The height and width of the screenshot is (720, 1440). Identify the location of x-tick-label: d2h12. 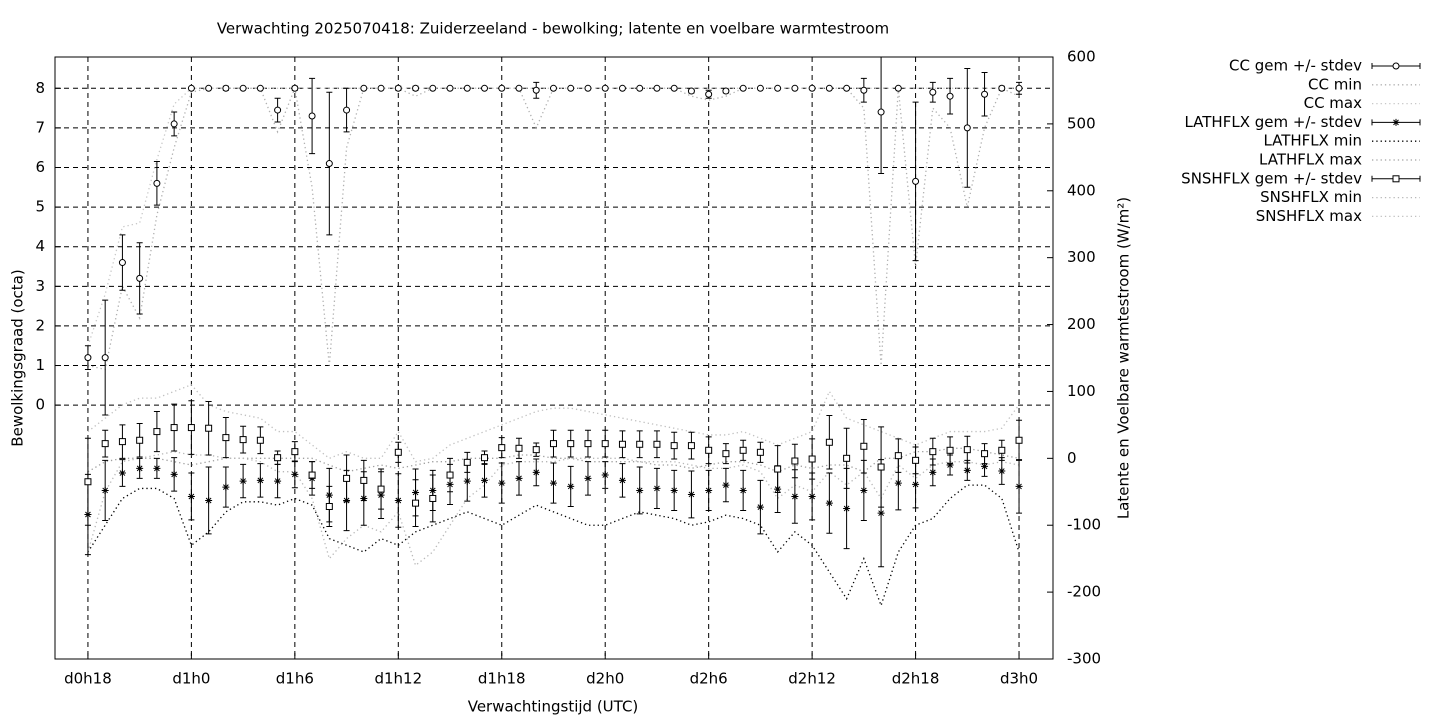
(812, 679).